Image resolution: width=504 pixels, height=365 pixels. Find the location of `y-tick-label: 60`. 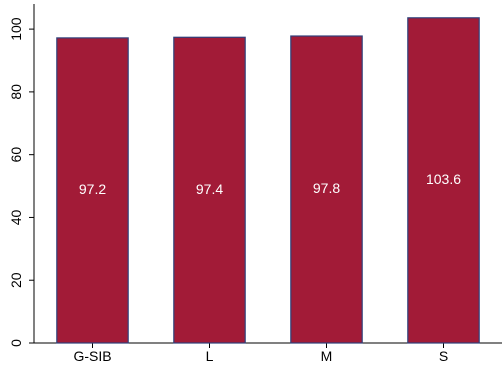

y-tick-label: 60 is located at coordinates (16, 155).